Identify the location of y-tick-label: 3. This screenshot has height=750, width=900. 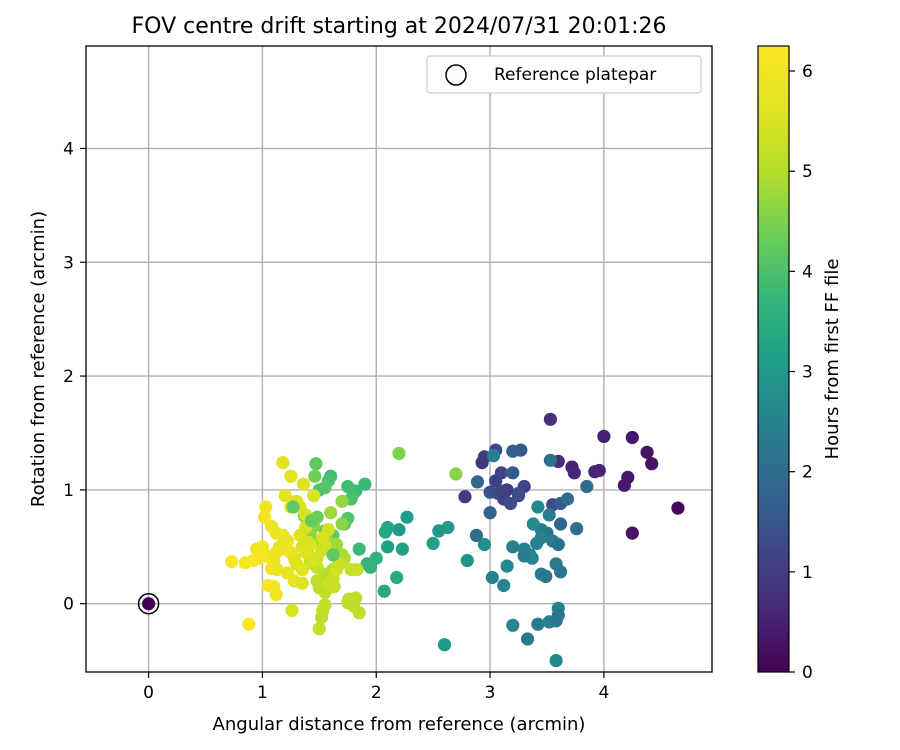
(68, 263).